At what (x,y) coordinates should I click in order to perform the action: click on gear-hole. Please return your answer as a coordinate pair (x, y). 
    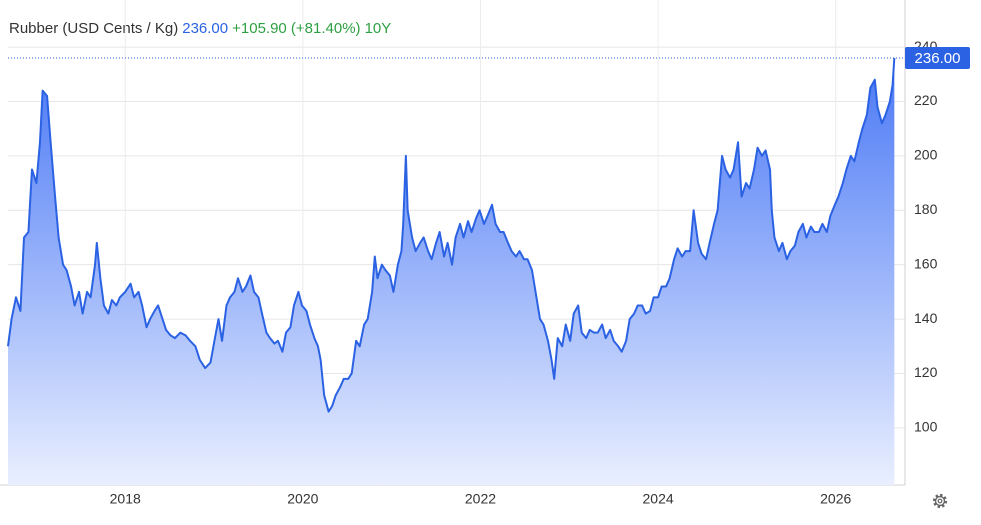
    Looking at the image, I should click on (940, 501).